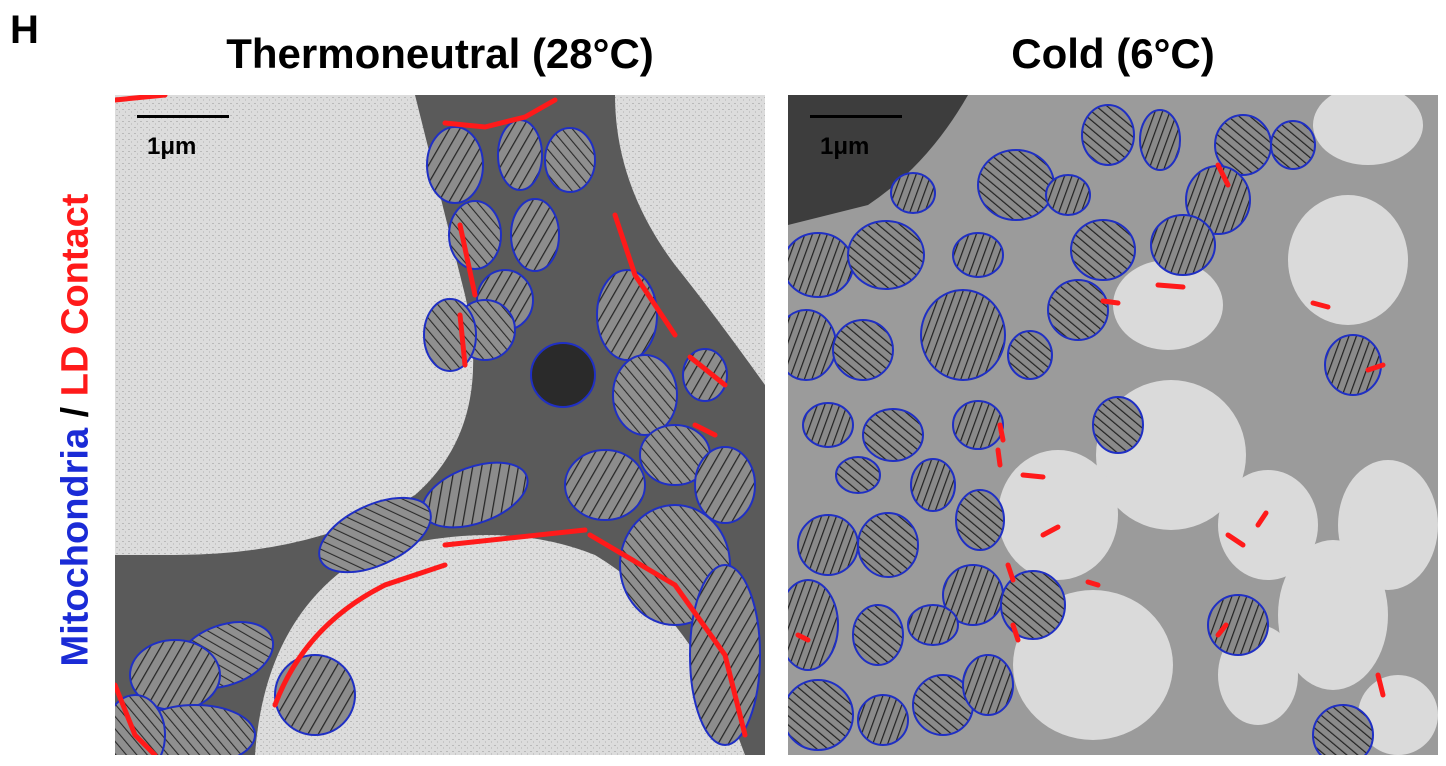  I want to click on thermoneutral-title: Thermoneutral (28°C), so click(440, 53).